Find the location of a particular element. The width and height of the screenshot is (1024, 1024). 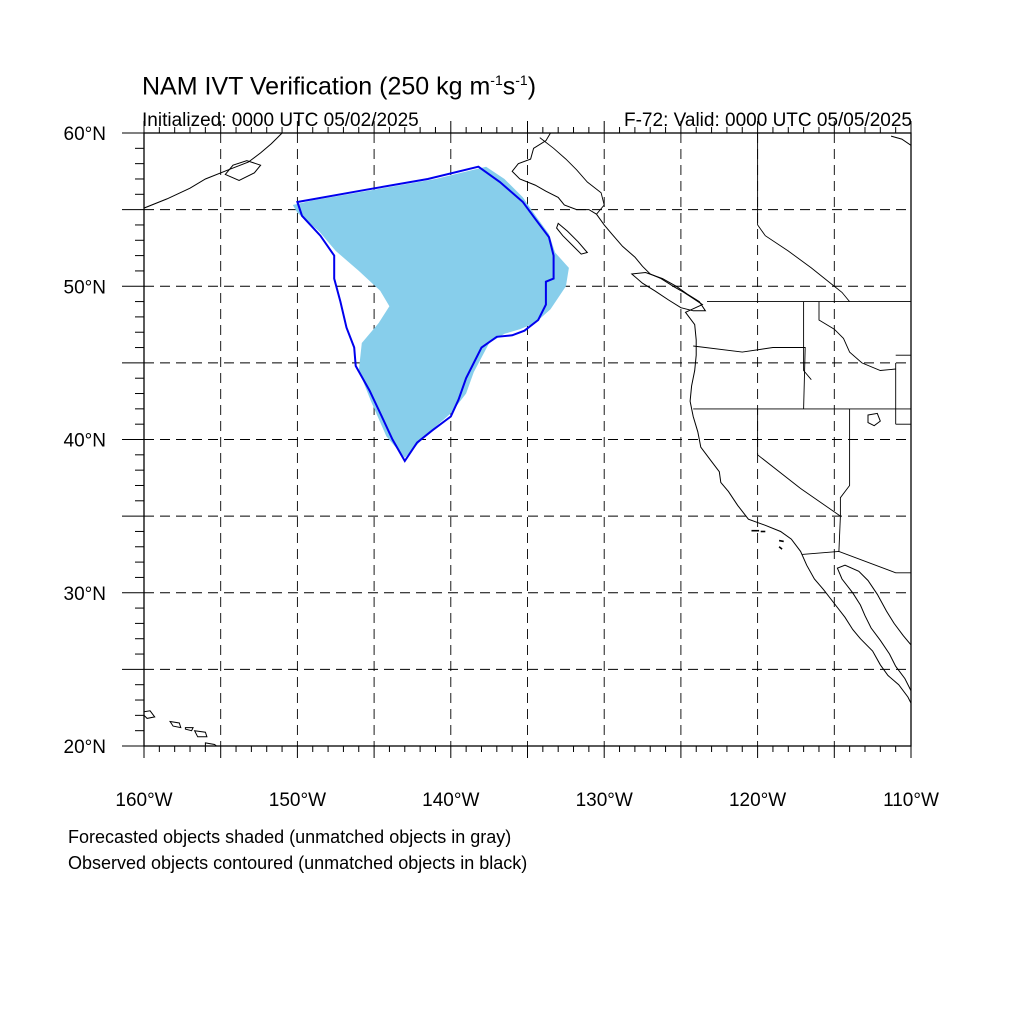

title-end: ) is located at coordinates (532, 86).